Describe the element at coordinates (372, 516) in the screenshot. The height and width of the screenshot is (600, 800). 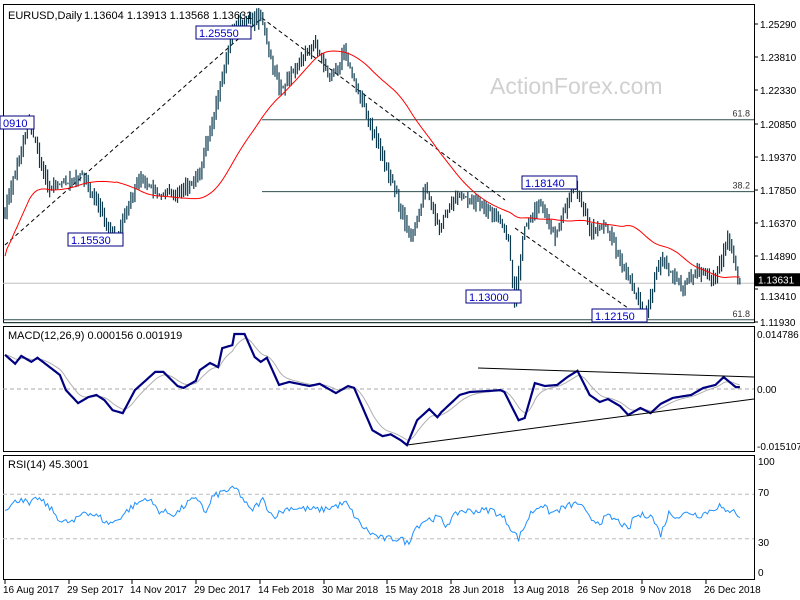
I see `rsi-line` at that location.